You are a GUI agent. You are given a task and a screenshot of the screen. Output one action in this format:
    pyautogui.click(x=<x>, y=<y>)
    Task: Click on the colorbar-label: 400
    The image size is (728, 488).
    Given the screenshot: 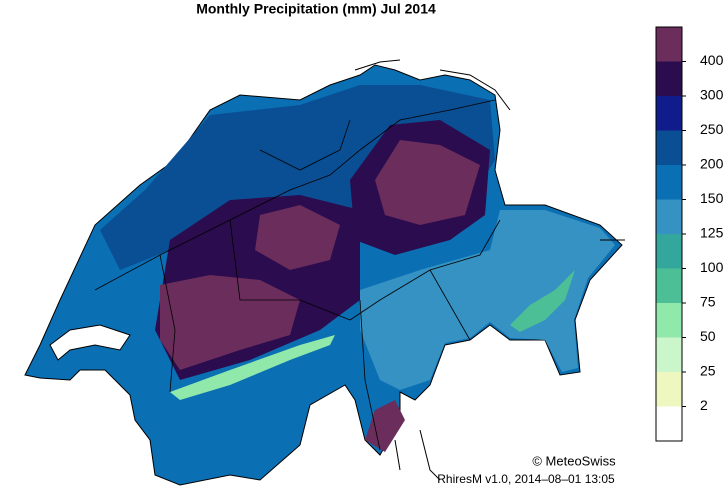 What is the action you would take?
    pyautogui.click(x=712, y=60)
    